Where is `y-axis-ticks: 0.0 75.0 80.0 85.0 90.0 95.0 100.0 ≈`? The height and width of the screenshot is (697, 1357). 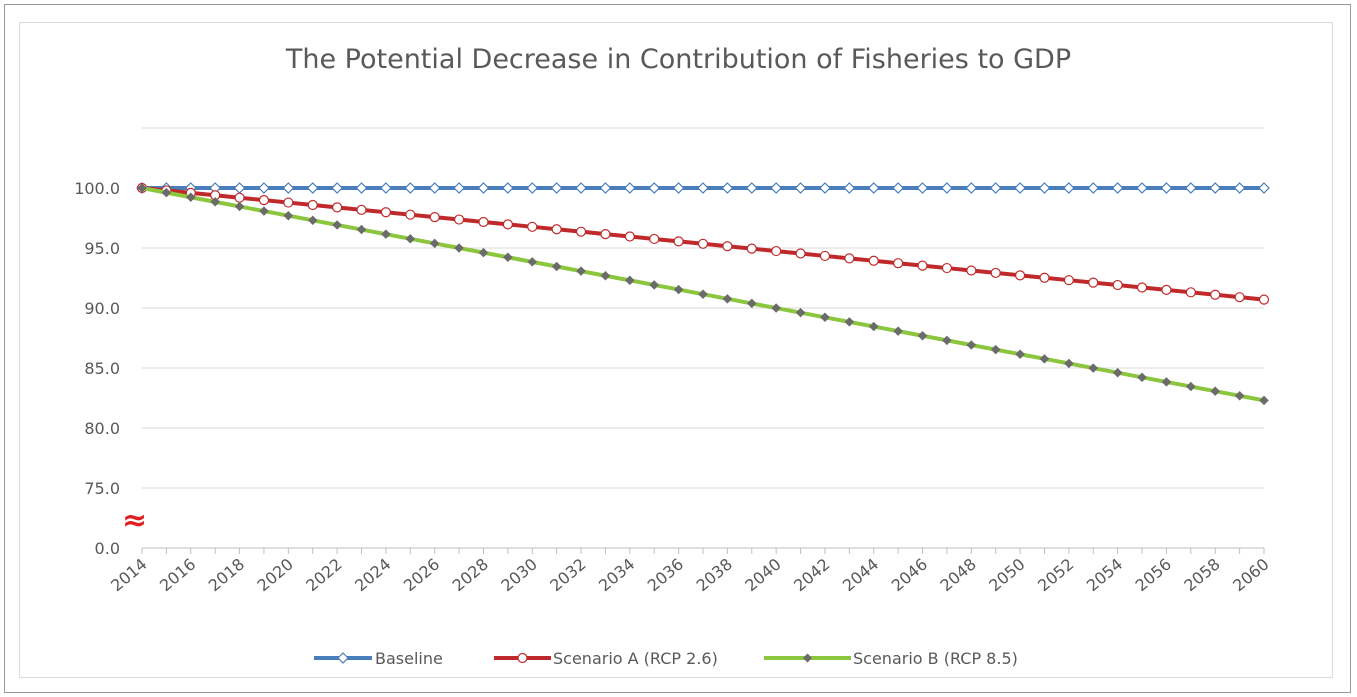
y-axis-ticks: 0.0 75.0 80.0 85.0 90.0 95.0 100.0 ≈ is located at coordinates (110, 368).